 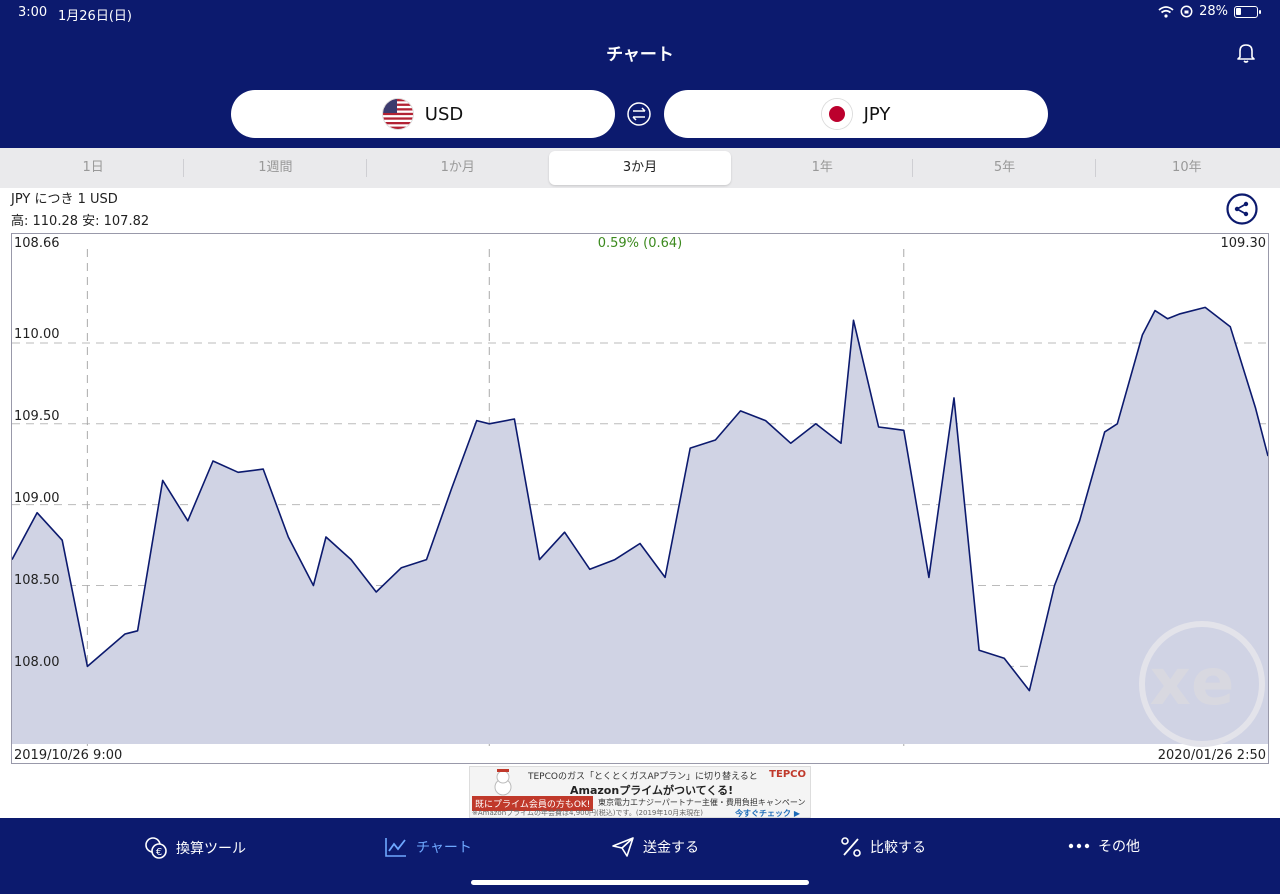 I want to click on tab-chart: チャート, so click(x=428, y=847).